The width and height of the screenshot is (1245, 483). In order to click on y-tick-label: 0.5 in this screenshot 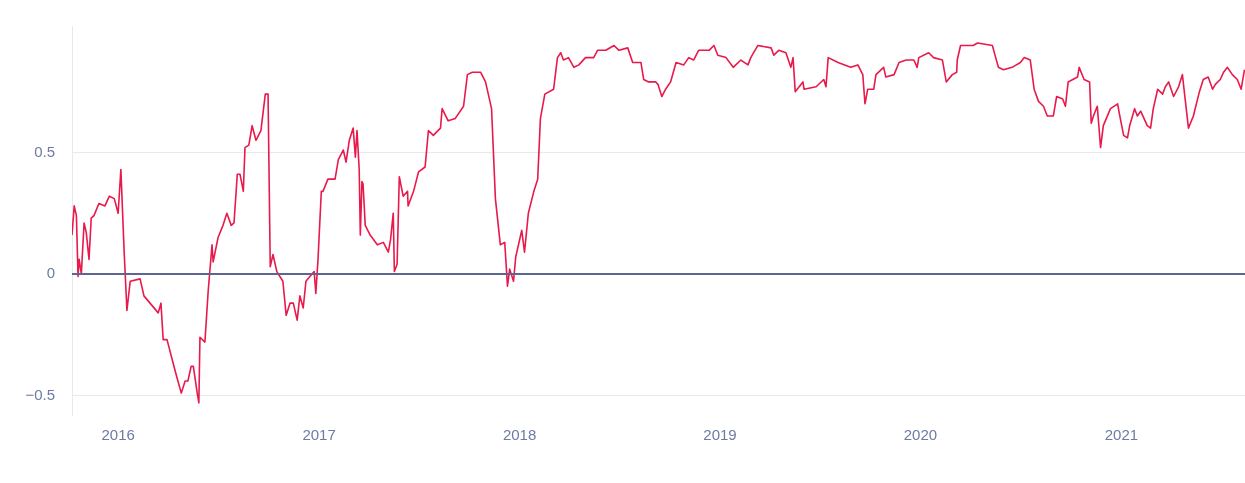, I will do `click(44, 151)`.